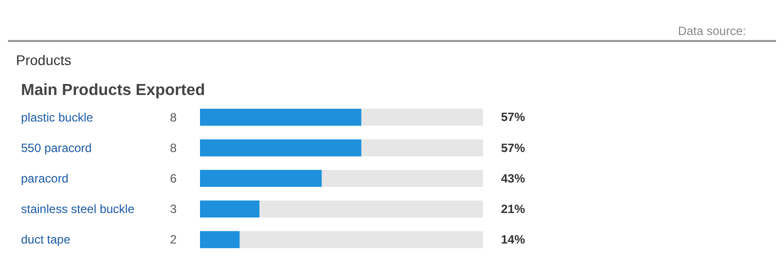 The width and height of the screenshot is (784, 280). Describe the element at coordinates (173, 179) in the screenshot. I see `text: 6` at that location.